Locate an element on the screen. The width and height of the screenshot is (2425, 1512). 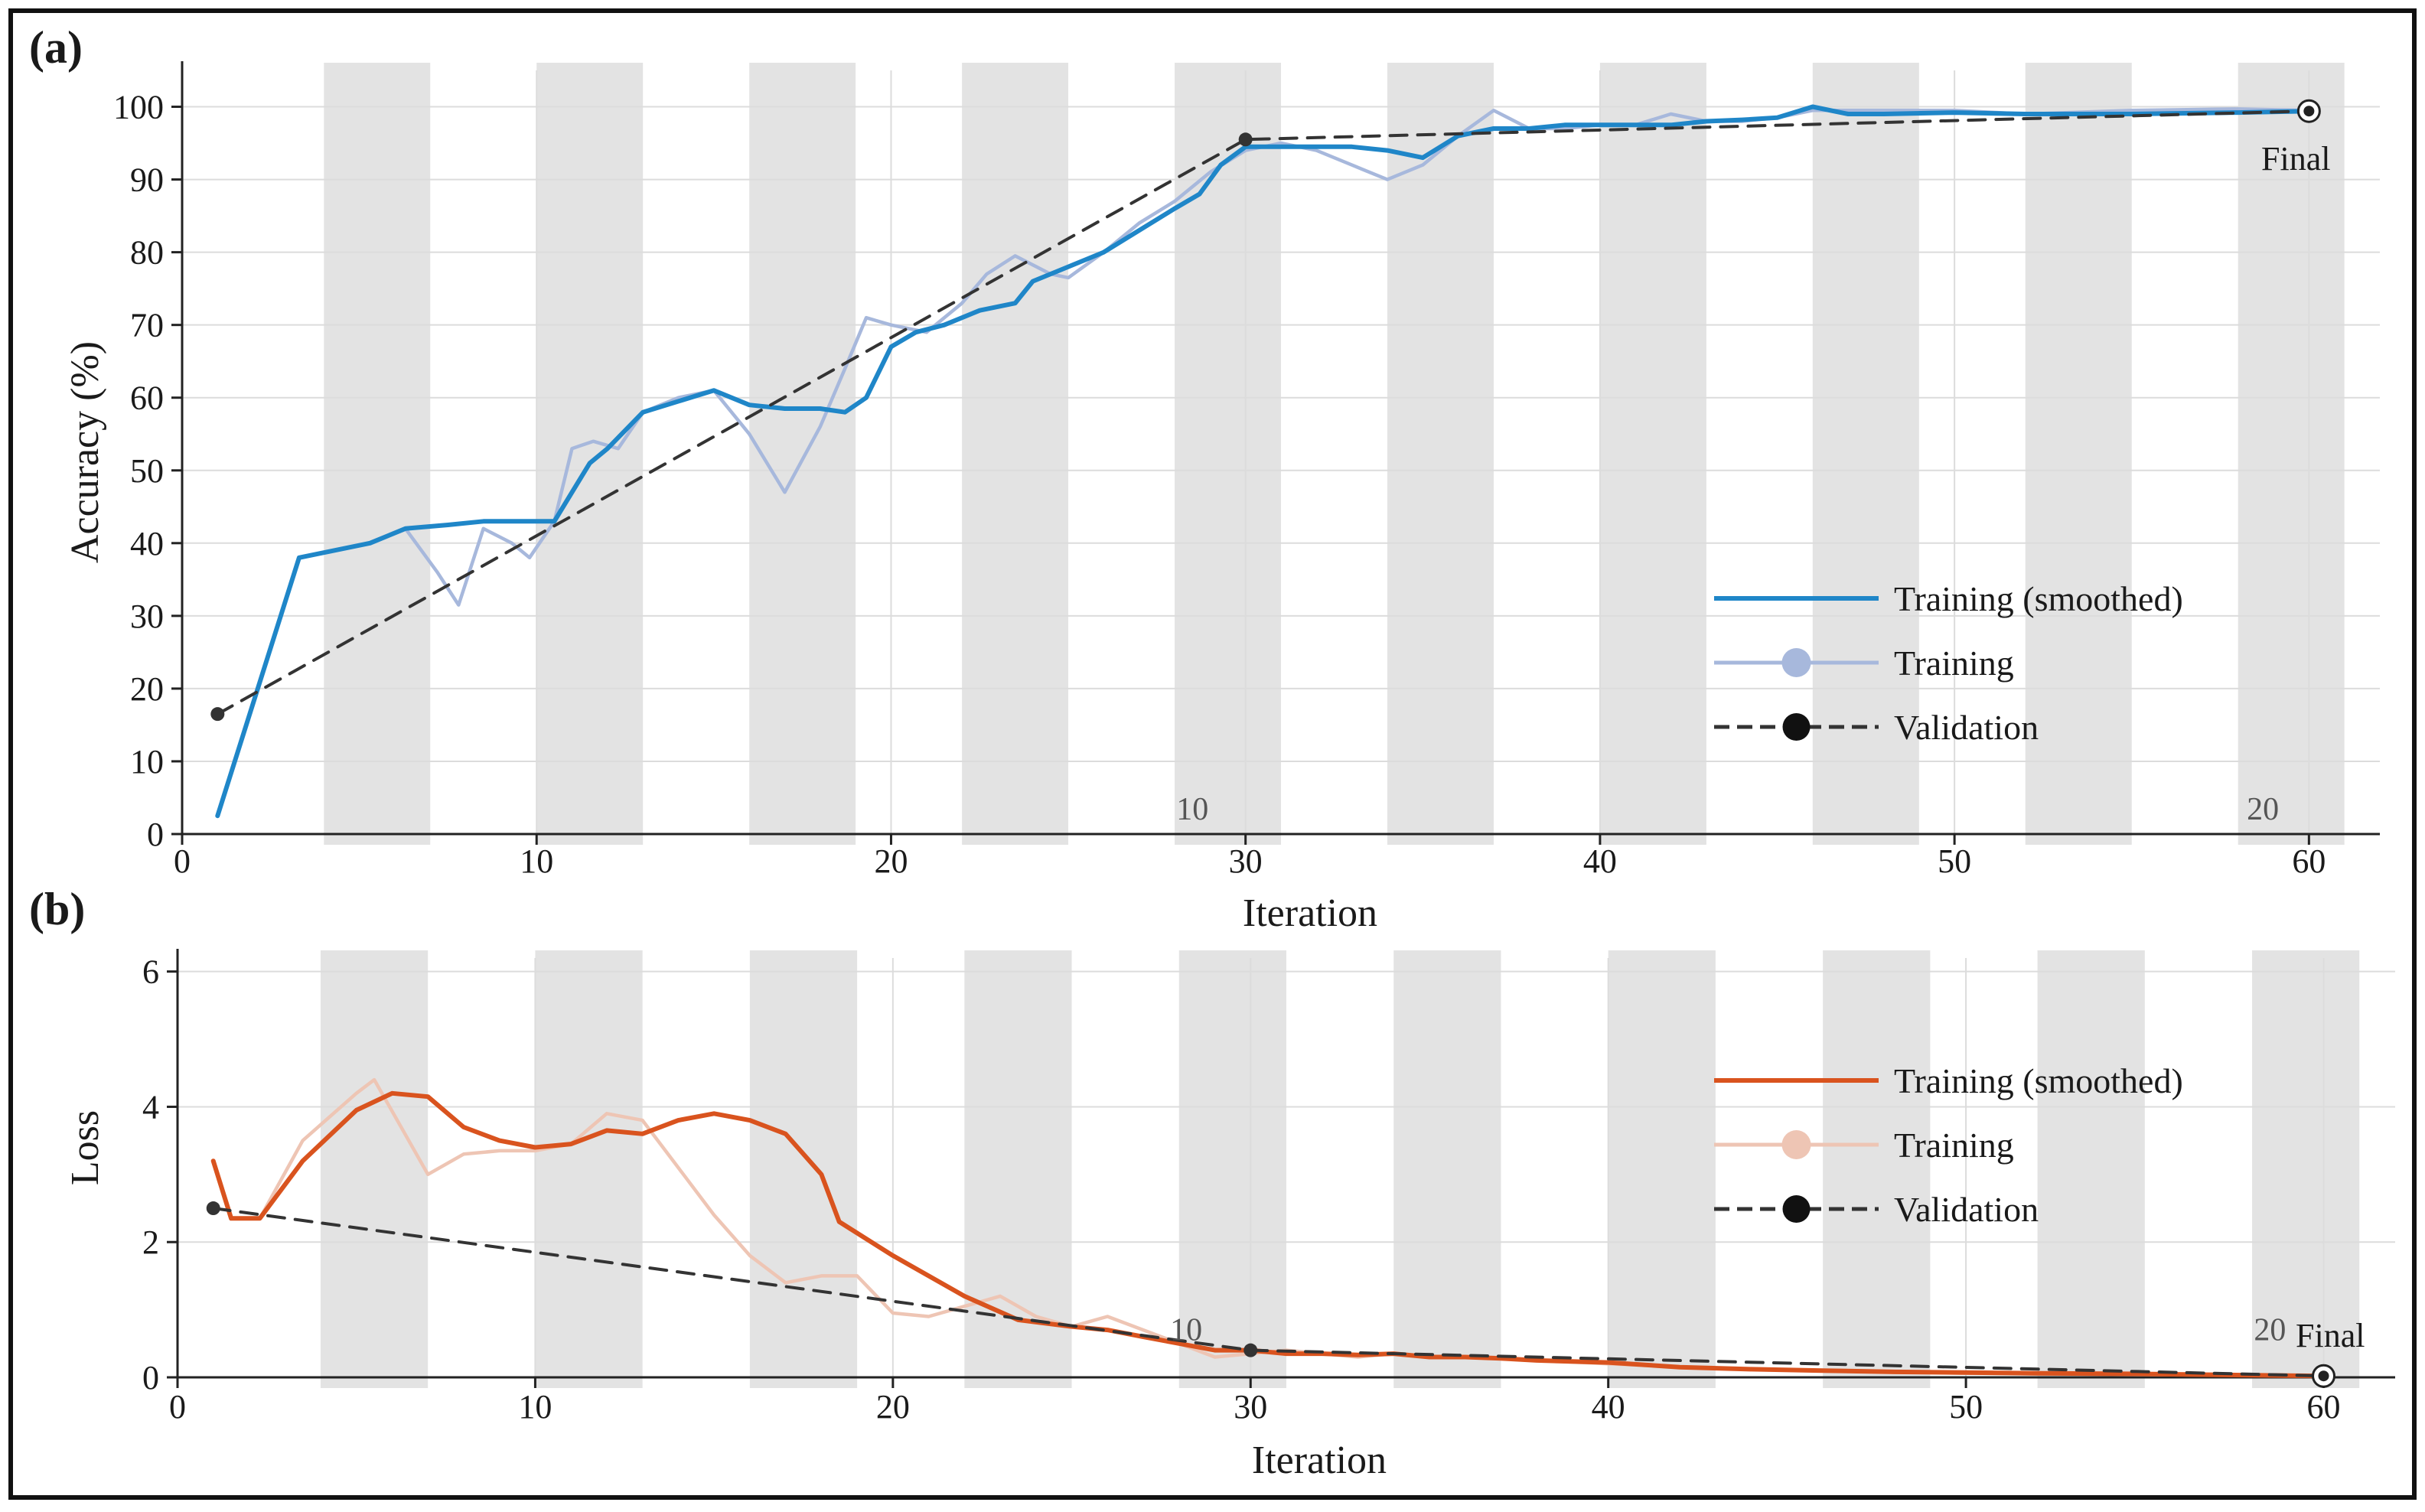
y-tick-label: 40 is located at coordinates (147, 543).